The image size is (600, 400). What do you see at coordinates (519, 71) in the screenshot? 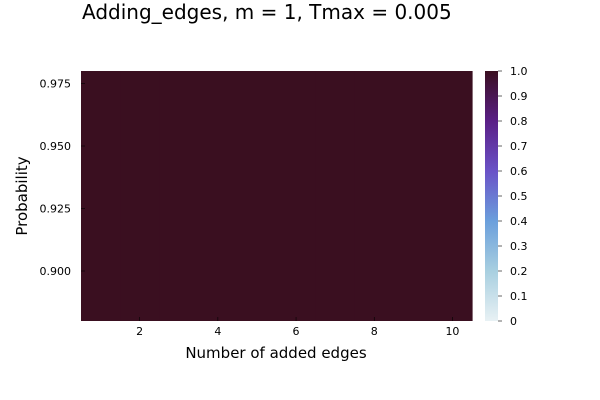
I see `colorbar-tick-label: 1.0` at bounding box center [519, 71].